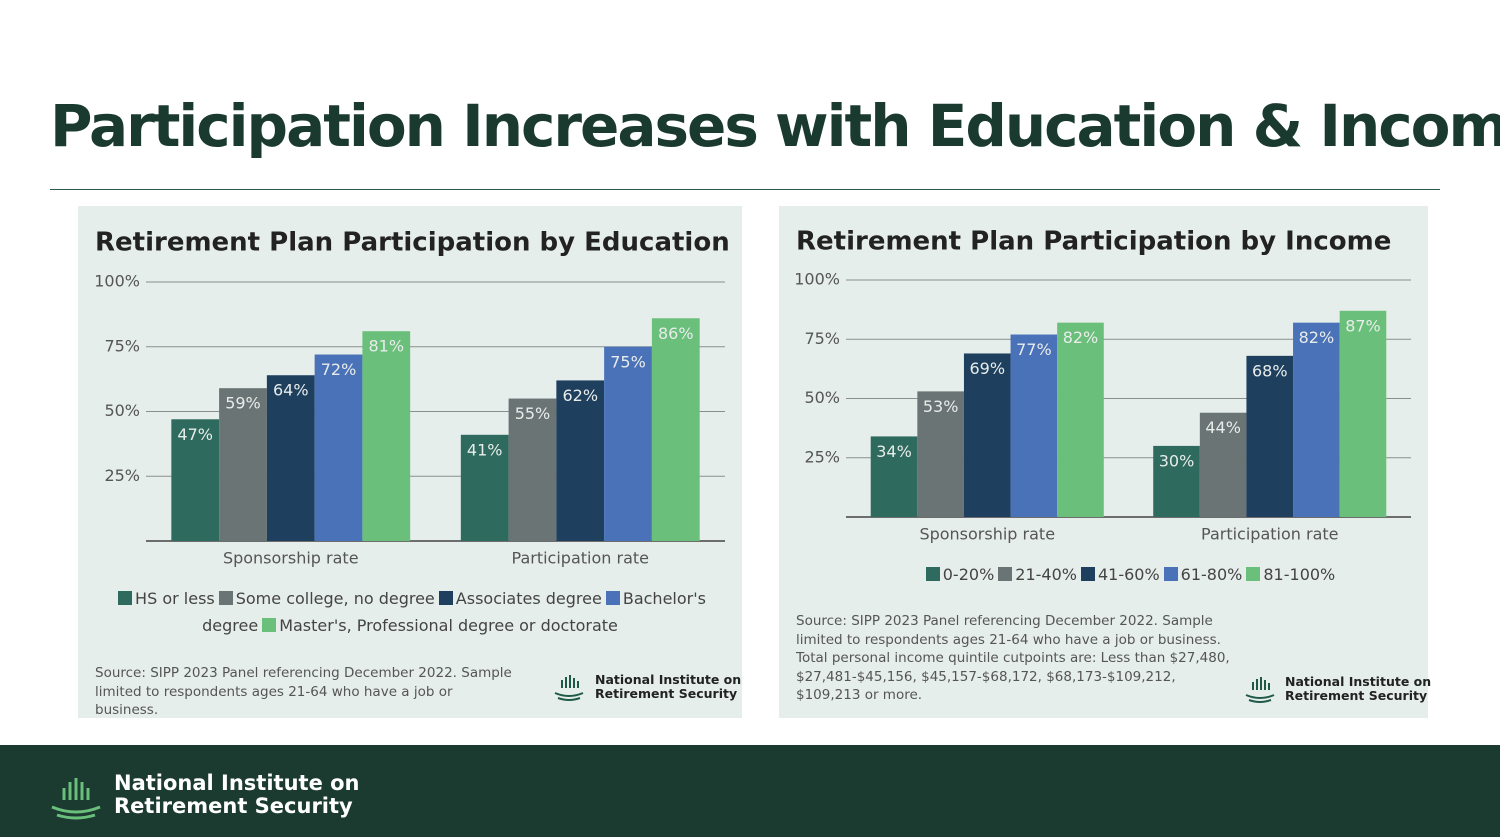 The width and height of the screenshot is (1500, 837). What do you see at coordinates (1299, 574) in the screenshot?
I see `legend-label: 81-100%` at bounding box center [1299, 574].